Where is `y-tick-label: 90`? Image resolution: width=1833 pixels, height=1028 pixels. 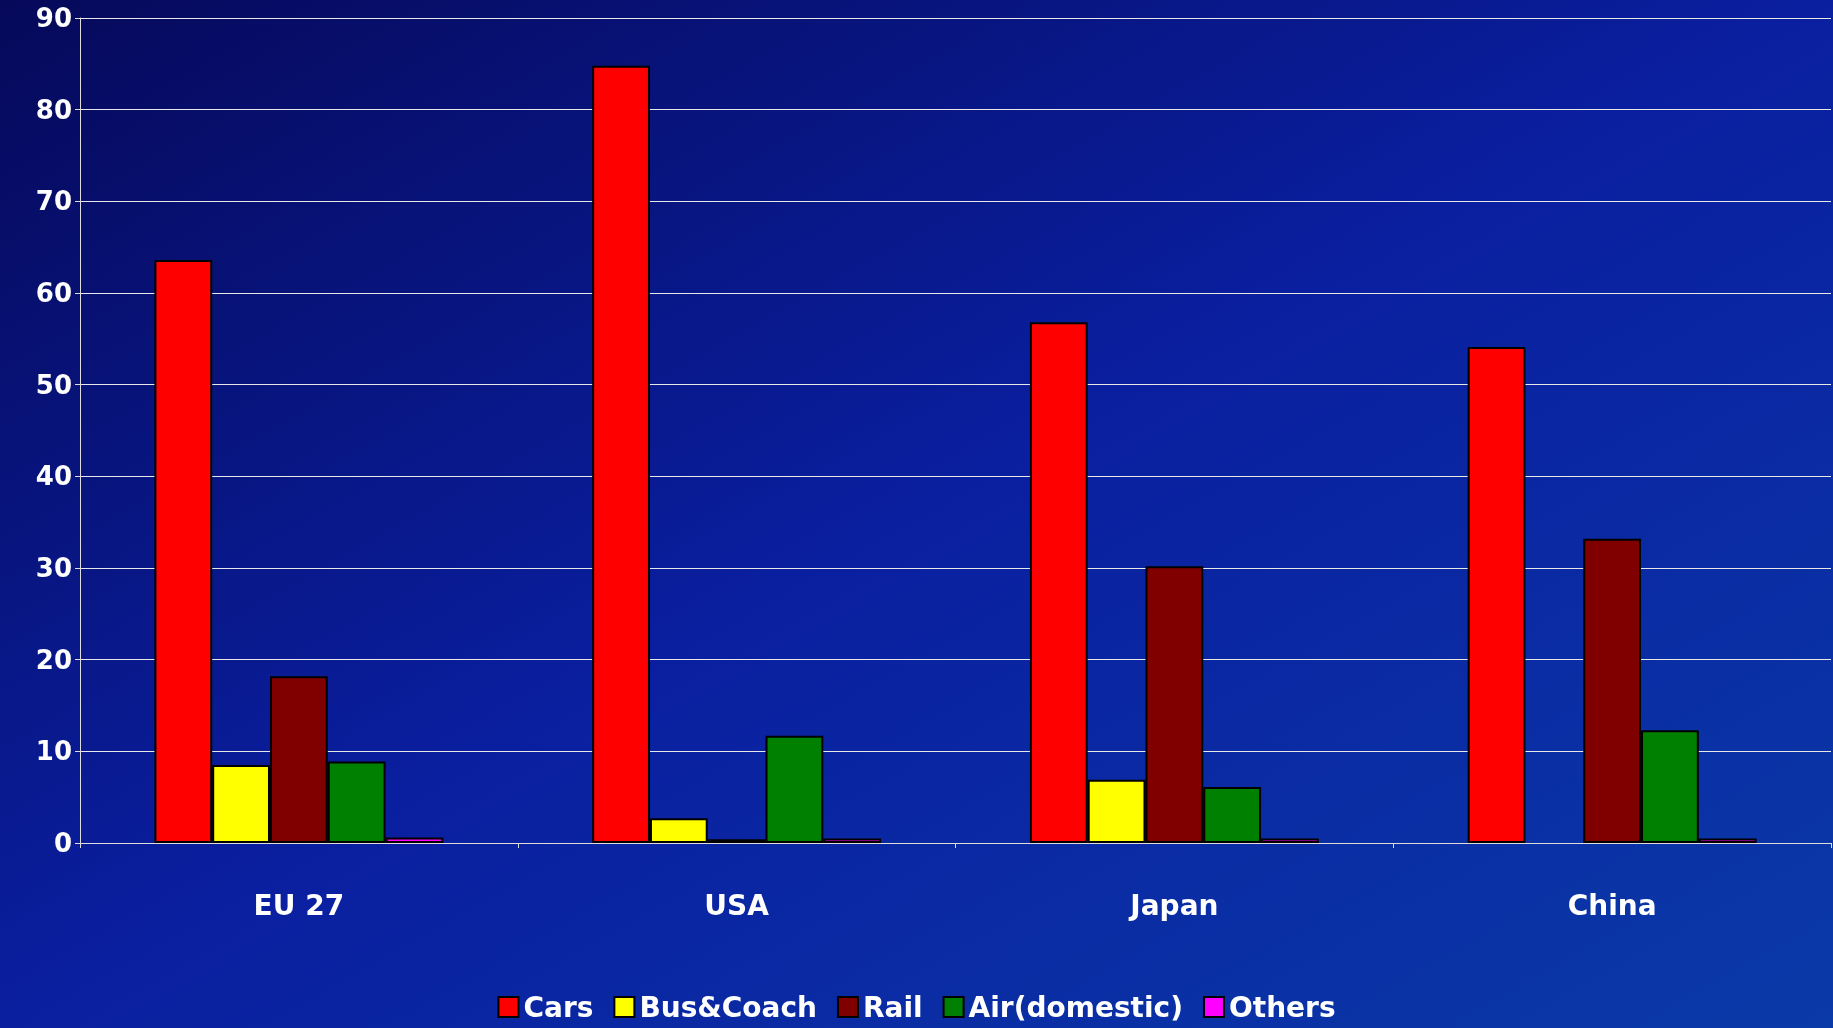 y-tick-label: 90 is located at coordinates (53, 18).